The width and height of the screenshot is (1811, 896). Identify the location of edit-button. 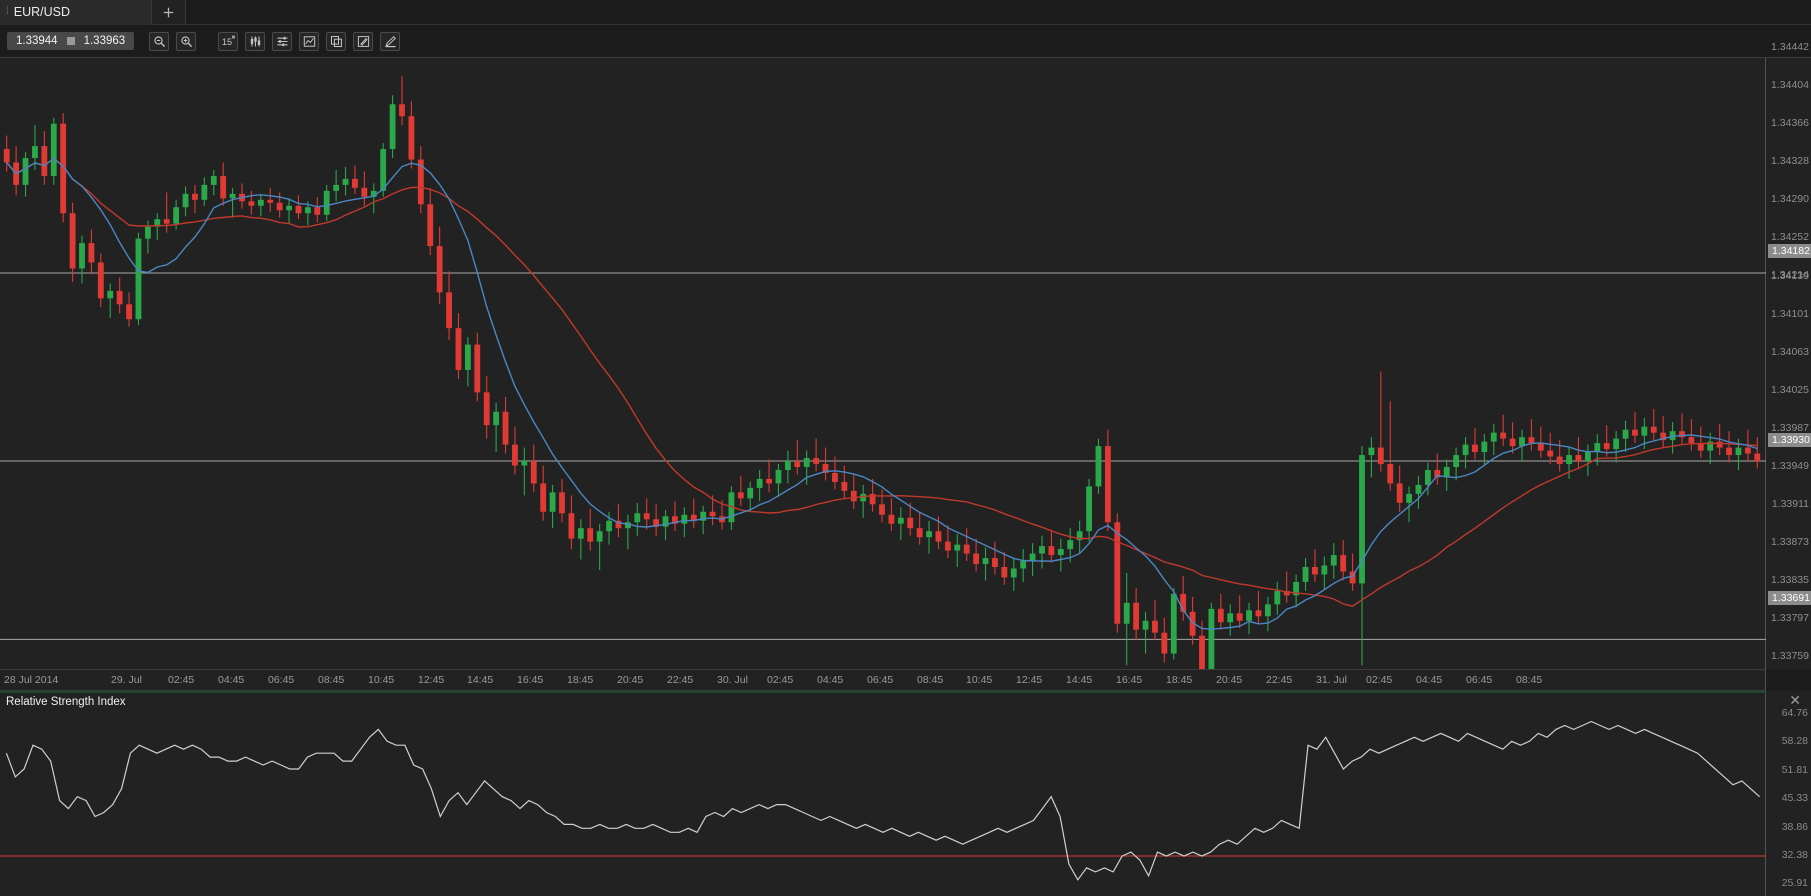
(363, 41).